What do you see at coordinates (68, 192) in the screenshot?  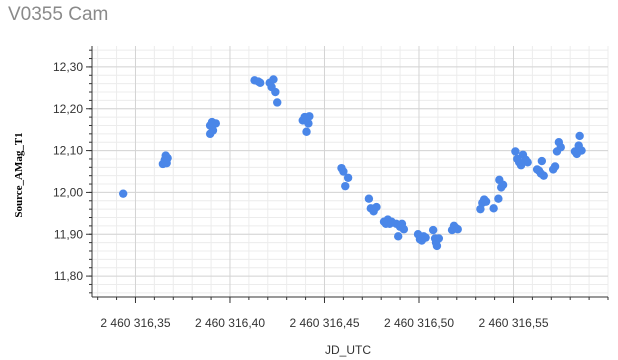 I see `y-tick-label: 12,00` at bounding box center [68, 192].